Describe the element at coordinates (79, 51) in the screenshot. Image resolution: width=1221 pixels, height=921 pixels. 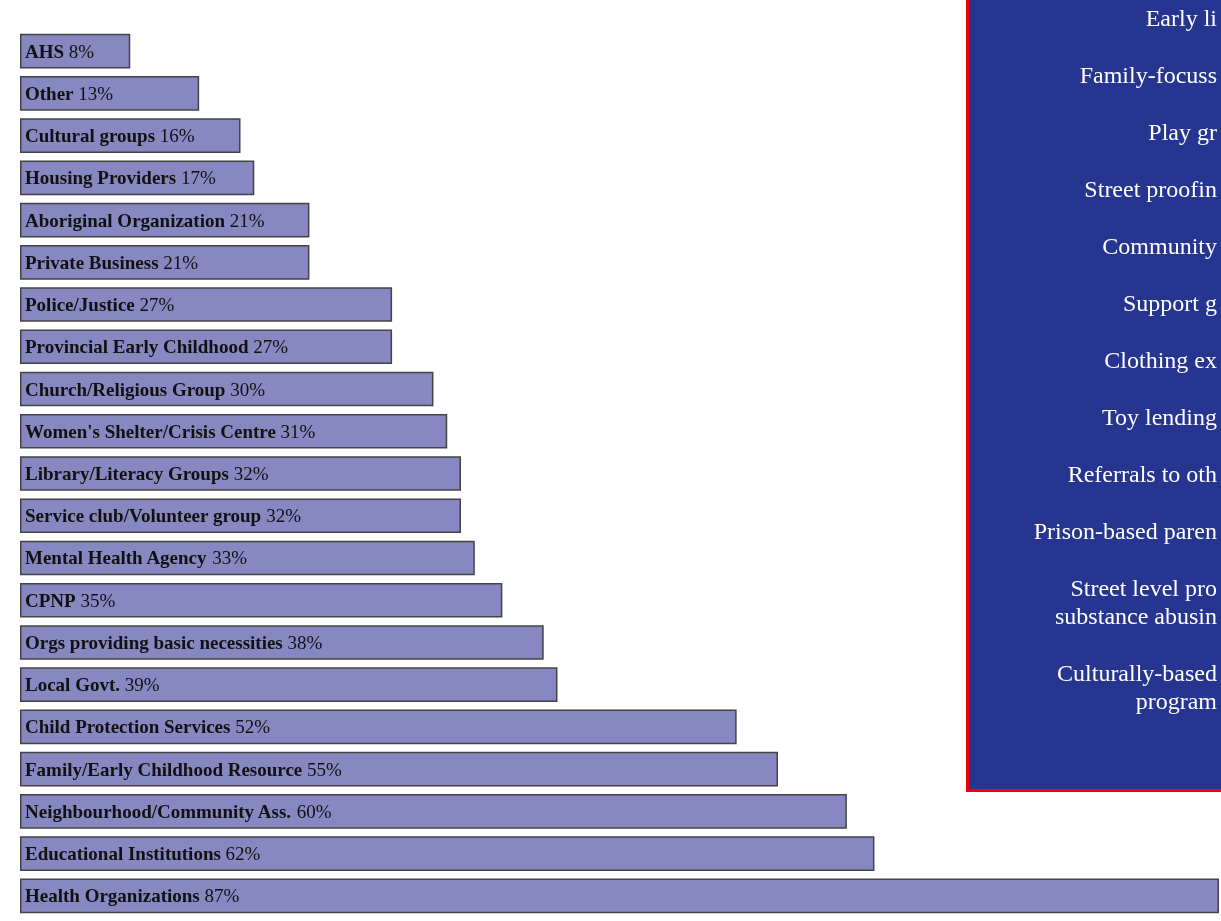
I see `data-label: 8%` at that location.